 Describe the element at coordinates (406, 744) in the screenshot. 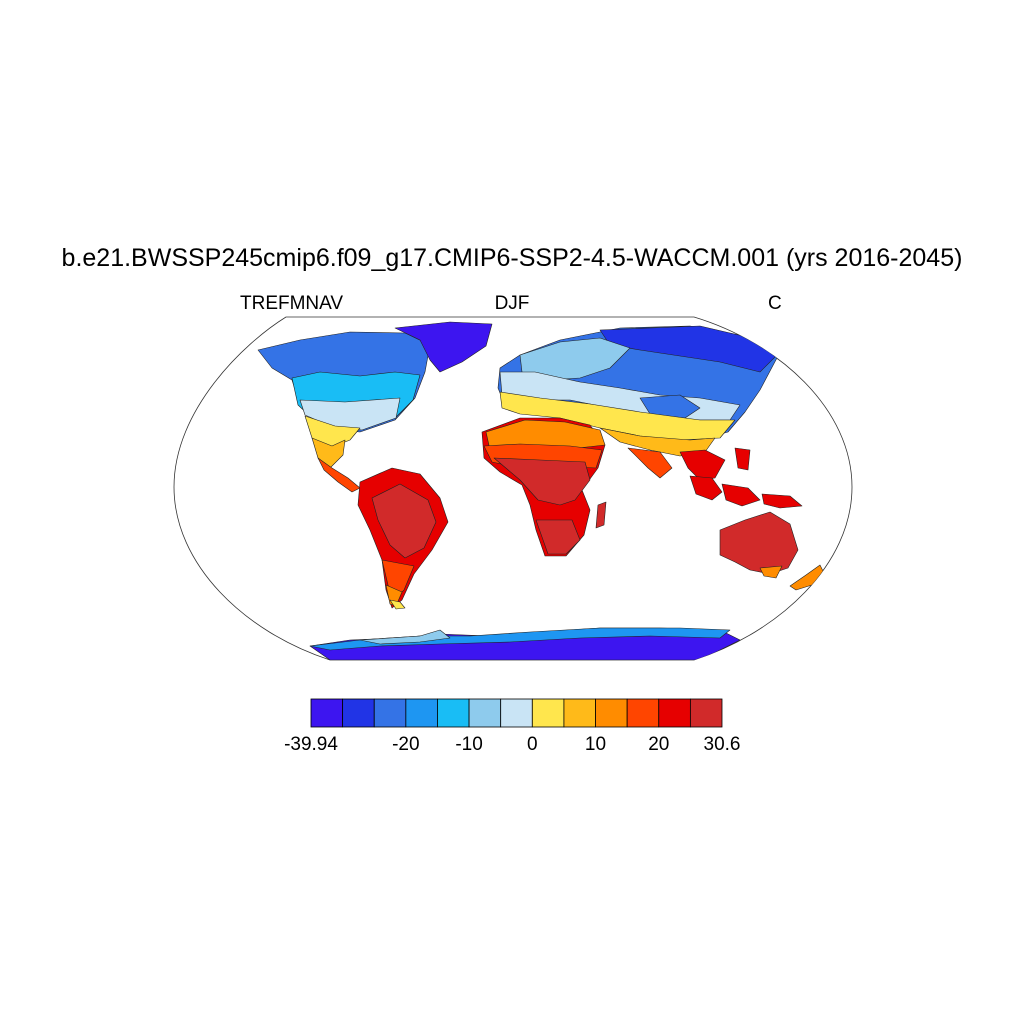

I see `colorbar-label: -20` at that location.